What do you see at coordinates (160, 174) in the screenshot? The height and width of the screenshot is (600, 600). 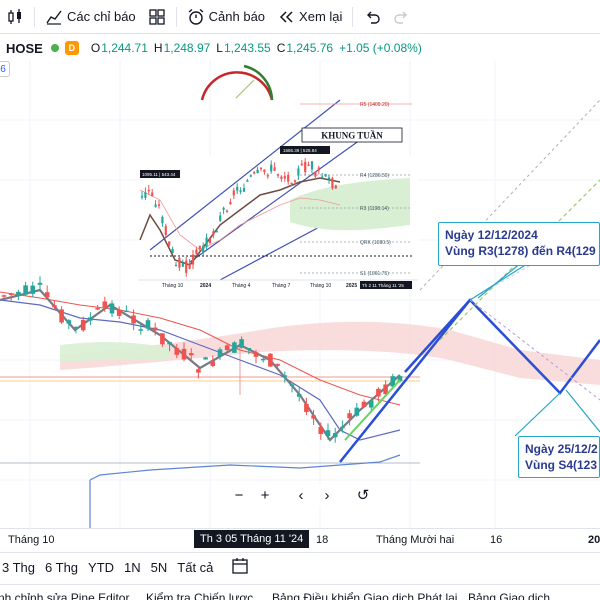 I see `inset-lo-tag-bg` at bounding box center [160, 174].